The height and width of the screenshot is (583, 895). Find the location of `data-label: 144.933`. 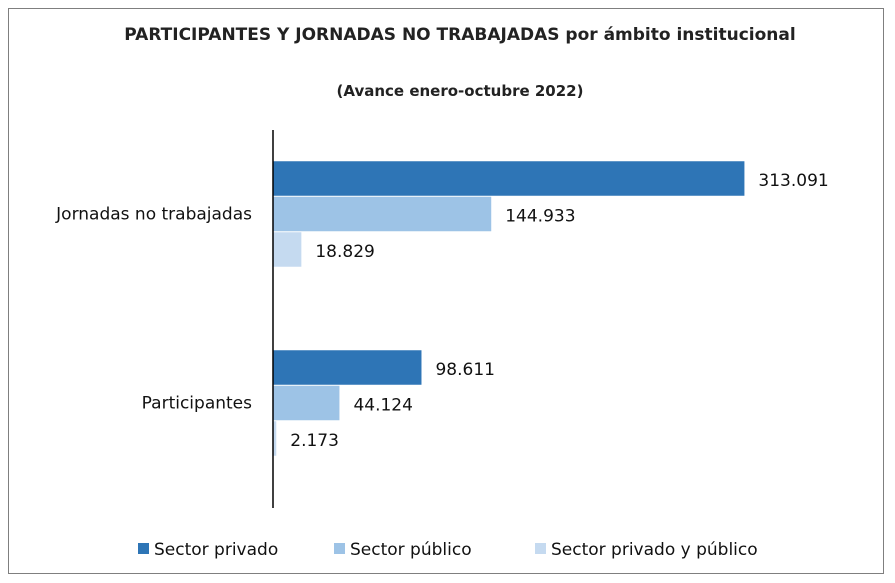

data-label: 144.933 is located at coordinates (540, 217).